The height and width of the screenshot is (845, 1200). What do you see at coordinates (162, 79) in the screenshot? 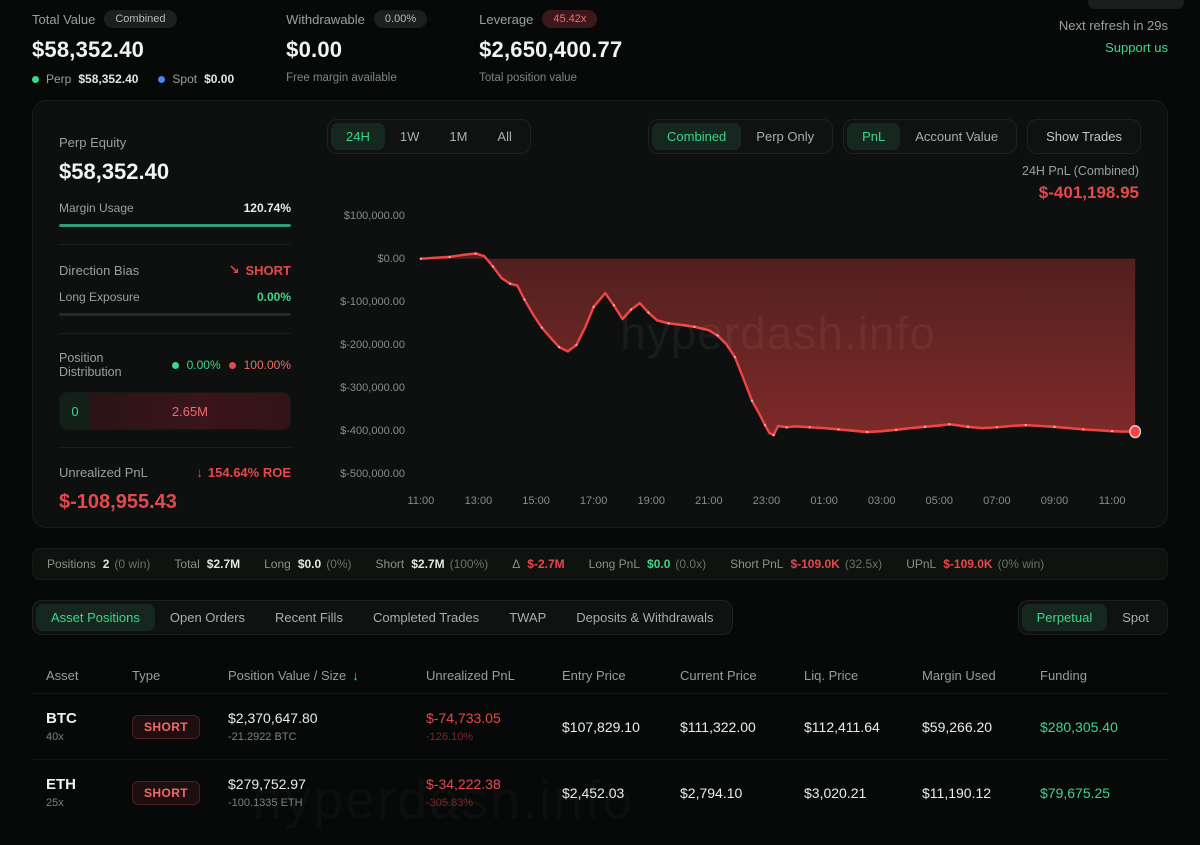
I see `spot-dot-icon` at bounding box center [162, 79].